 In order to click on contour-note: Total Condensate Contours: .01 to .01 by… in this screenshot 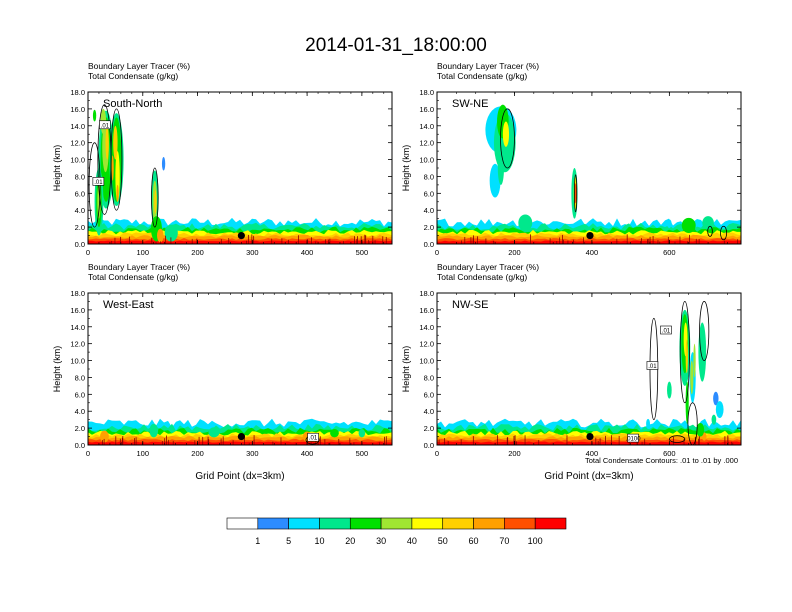, I will do `click(661, 460)`.